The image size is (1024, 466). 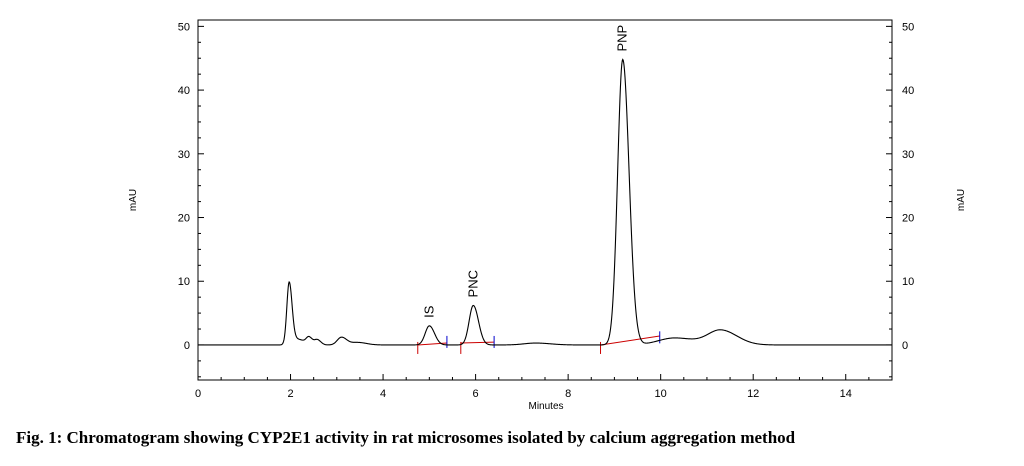 What do you see at coordinates (908, 219) in the screenshot?
I see `y-tick-label-right: 20` at bounding box center [908, 219].